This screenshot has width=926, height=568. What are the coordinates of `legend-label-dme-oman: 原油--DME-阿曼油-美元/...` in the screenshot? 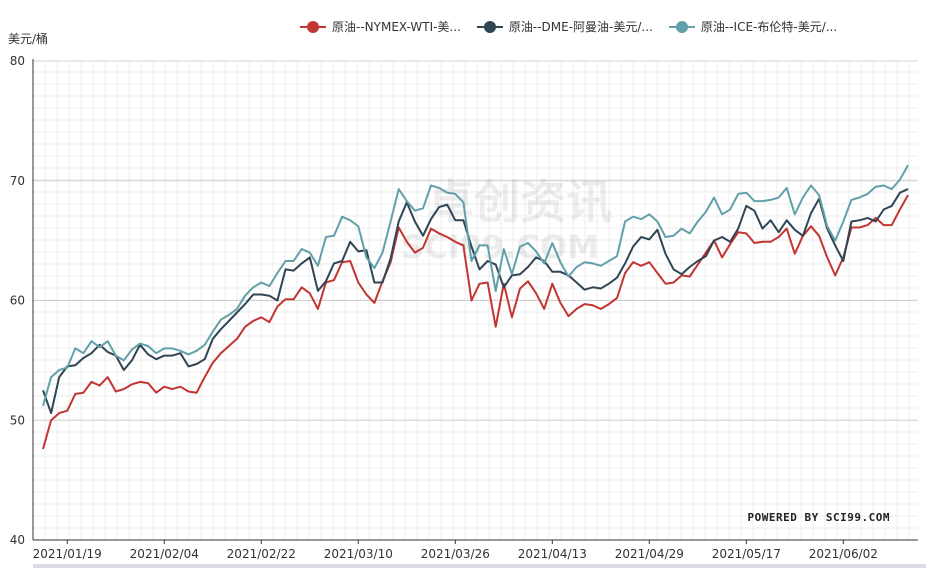 It's located at (580, 27).